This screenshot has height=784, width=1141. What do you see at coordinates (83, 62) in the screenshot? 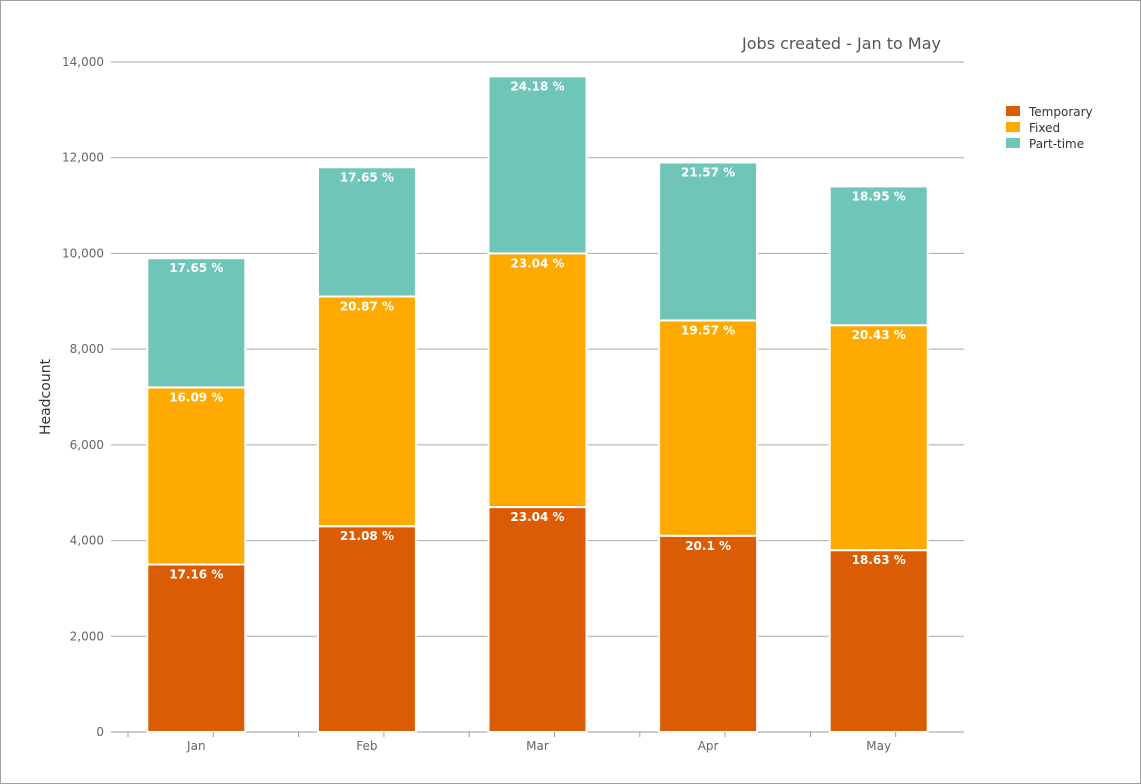
I see `y-tick-label: 14,000` at bounding box center [83, 62].